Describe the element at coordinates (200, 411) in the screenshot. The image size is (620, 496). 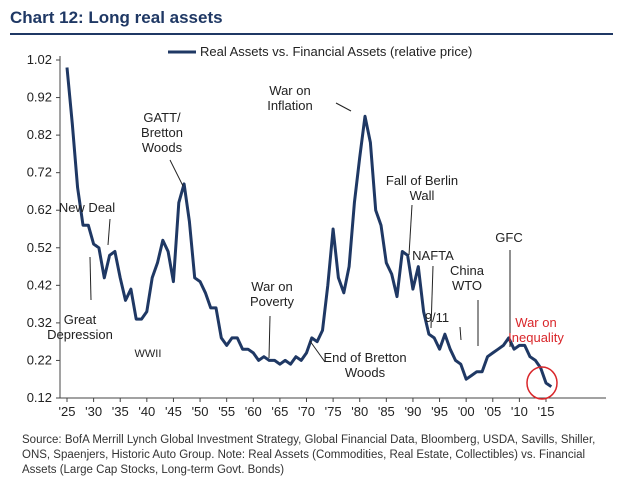
I see `x-tick-label: '50` at that location.